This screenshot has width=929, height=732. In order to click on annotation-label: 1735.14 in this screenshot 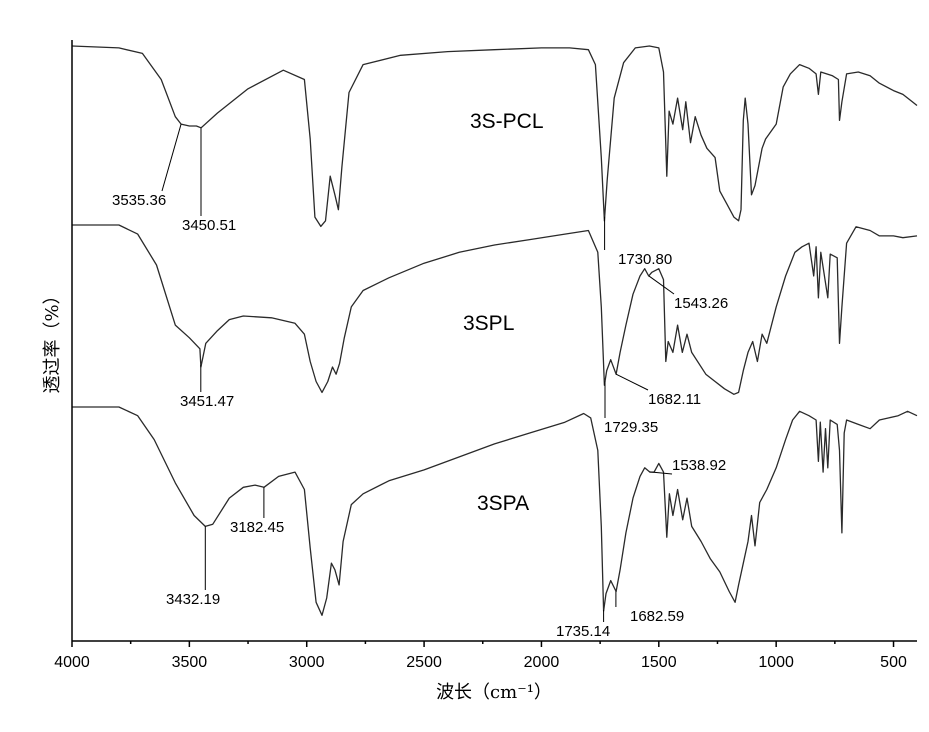, I will do `click(583, 631)`.